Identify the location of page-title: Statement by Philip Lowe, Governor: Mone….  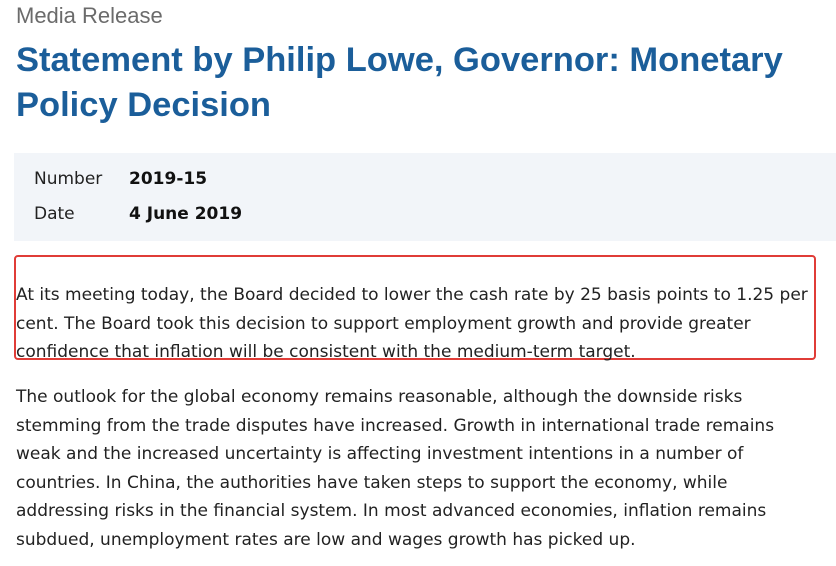
(399, 82).